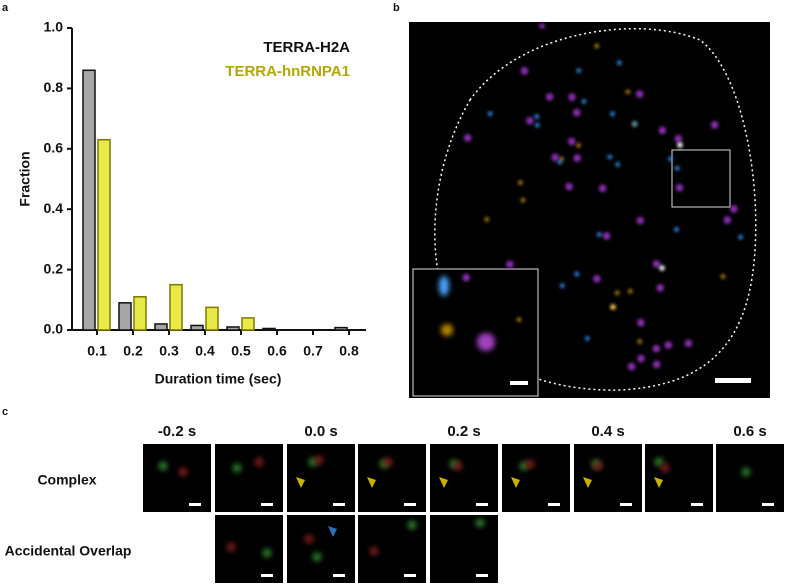 The image size is (787, 587). Describe the element at coordinates (241, 351) in the screenshot. I see `x-tick-label: 0.5` at that location.